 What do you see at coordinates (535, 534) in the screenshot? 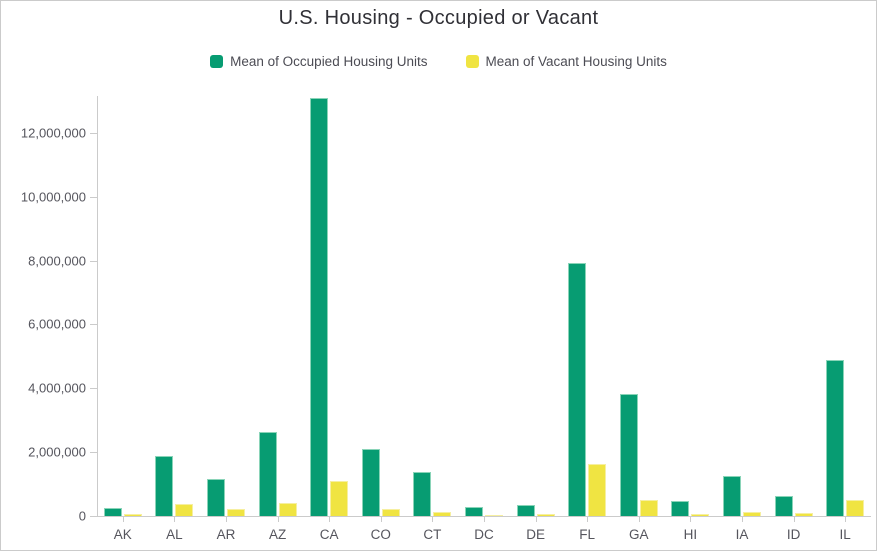
I see `x-axis-label-DE: DE` at bounding box center [535, 534].